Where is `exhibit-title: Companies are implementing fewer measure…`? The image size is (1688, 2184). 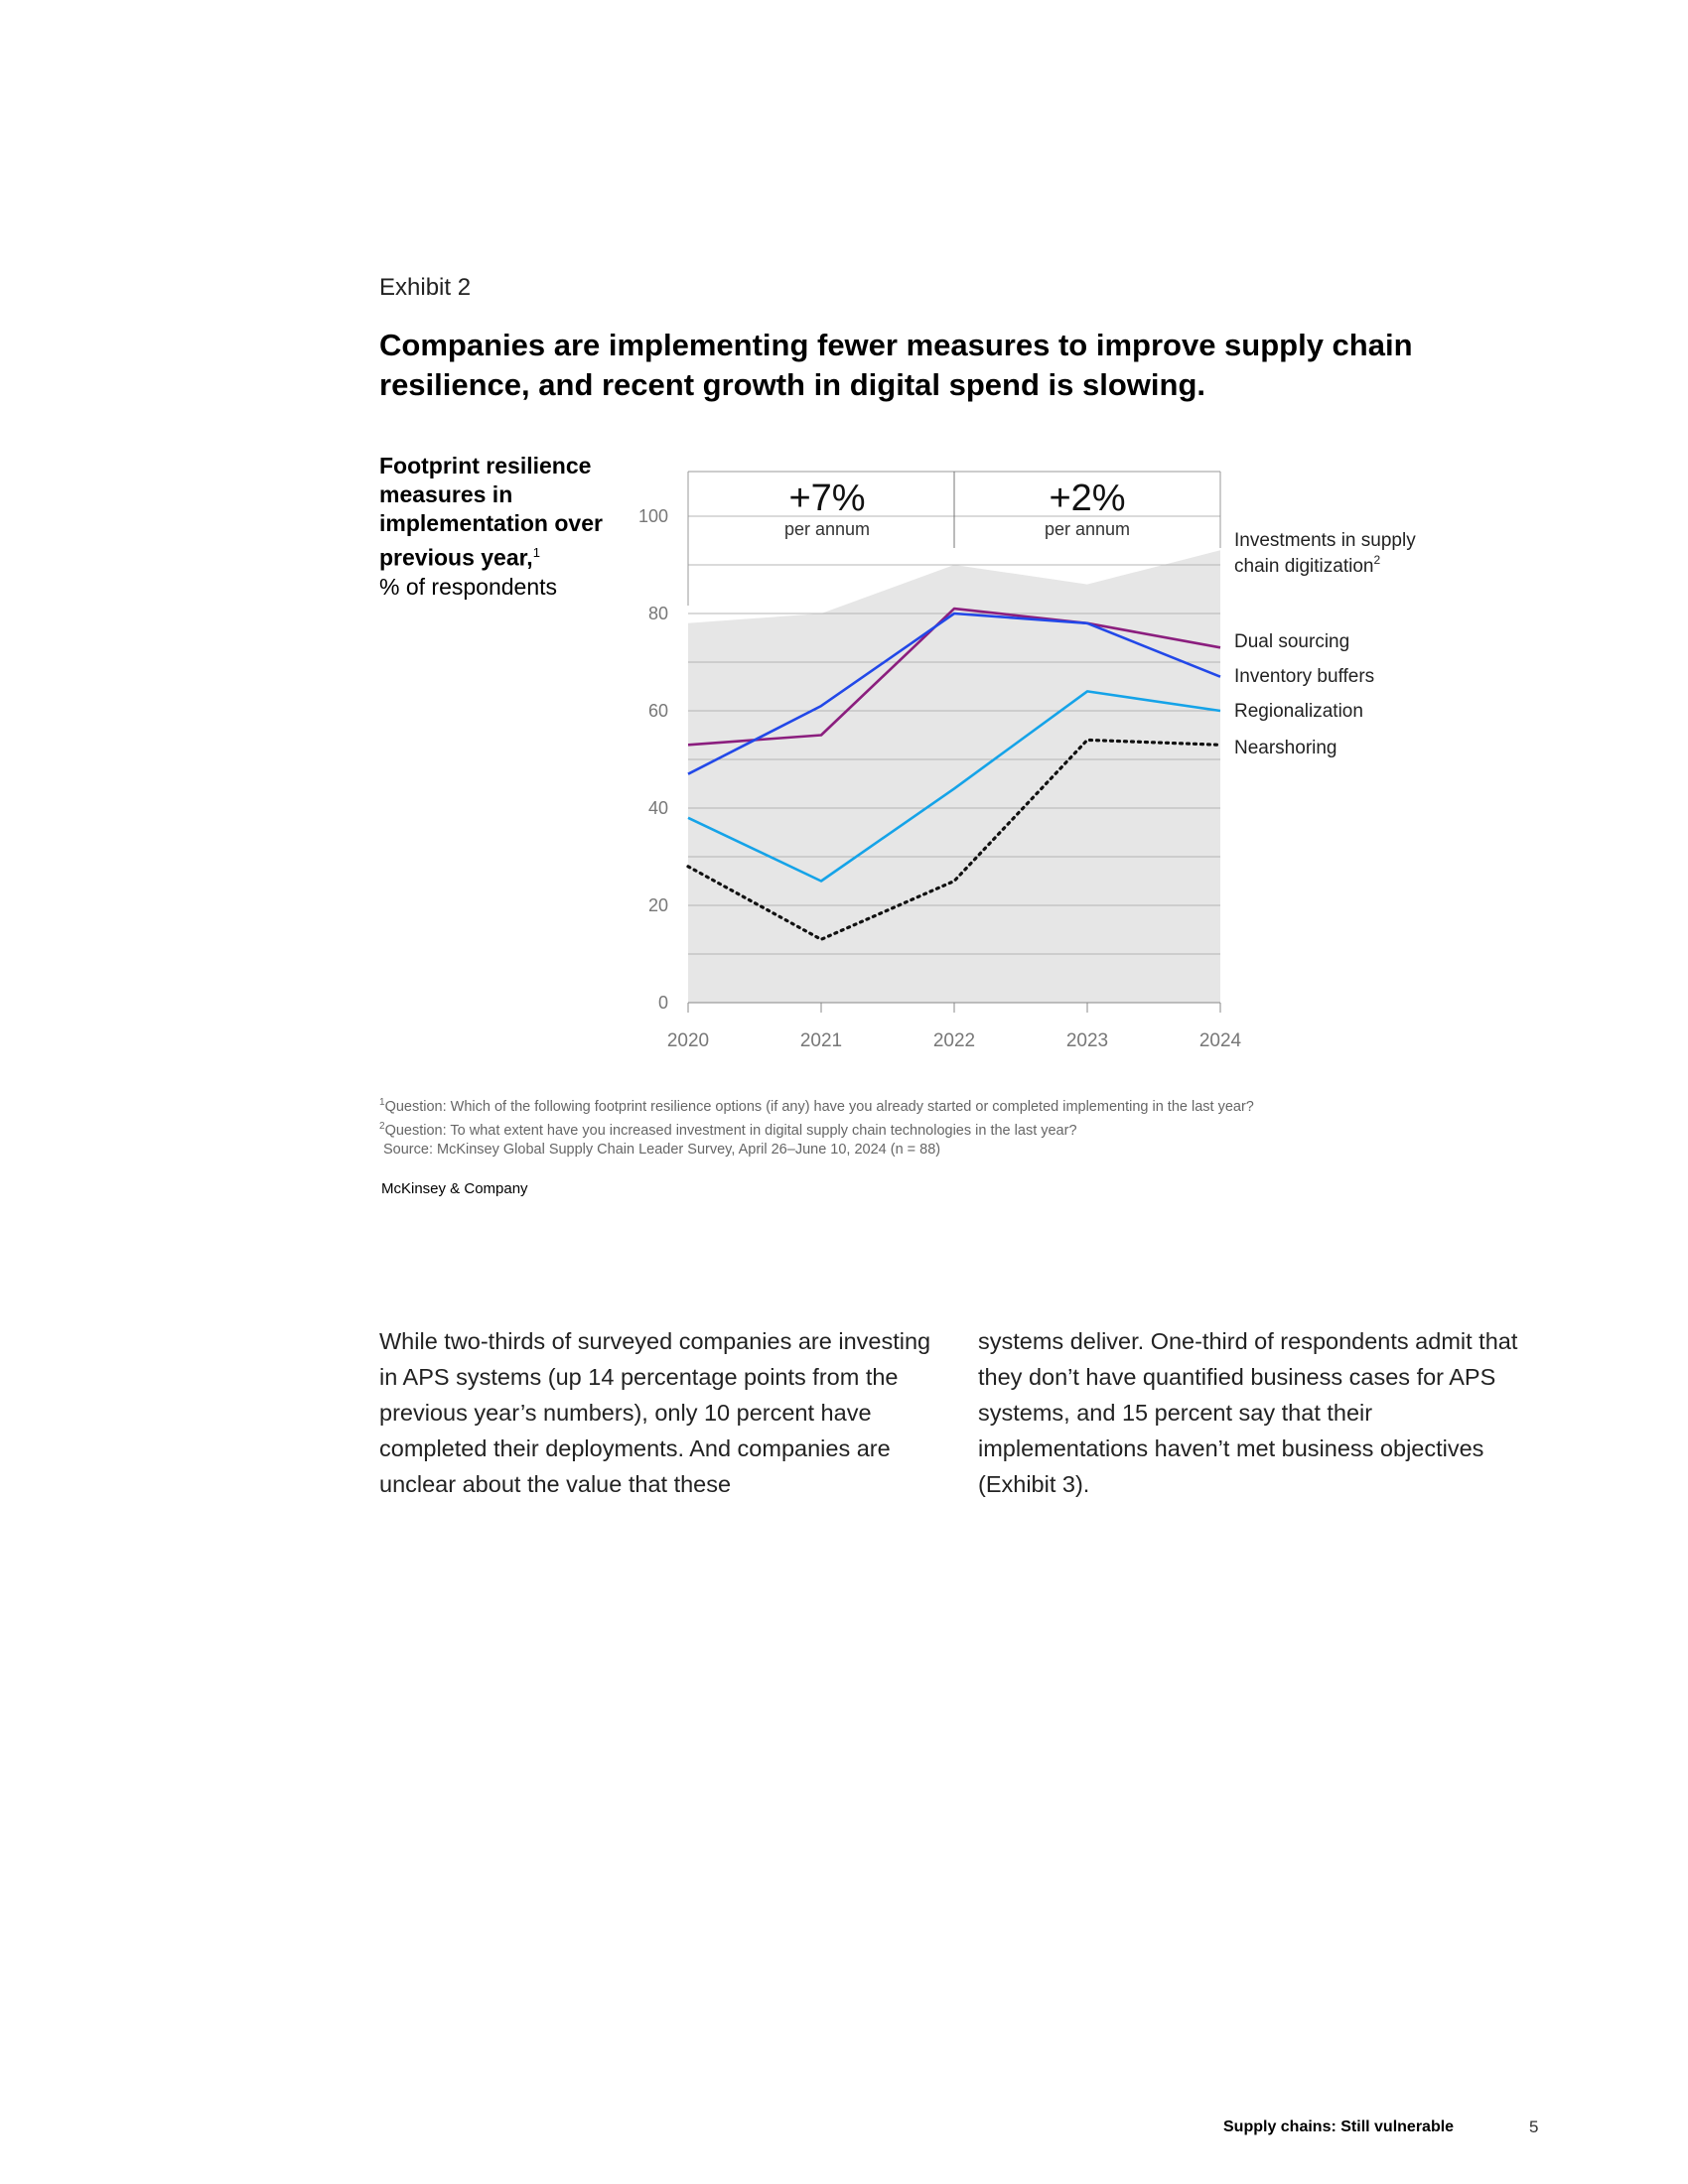 exhibit-title: Companies are implementing fewer measure… is located at coordinates (896, 365).